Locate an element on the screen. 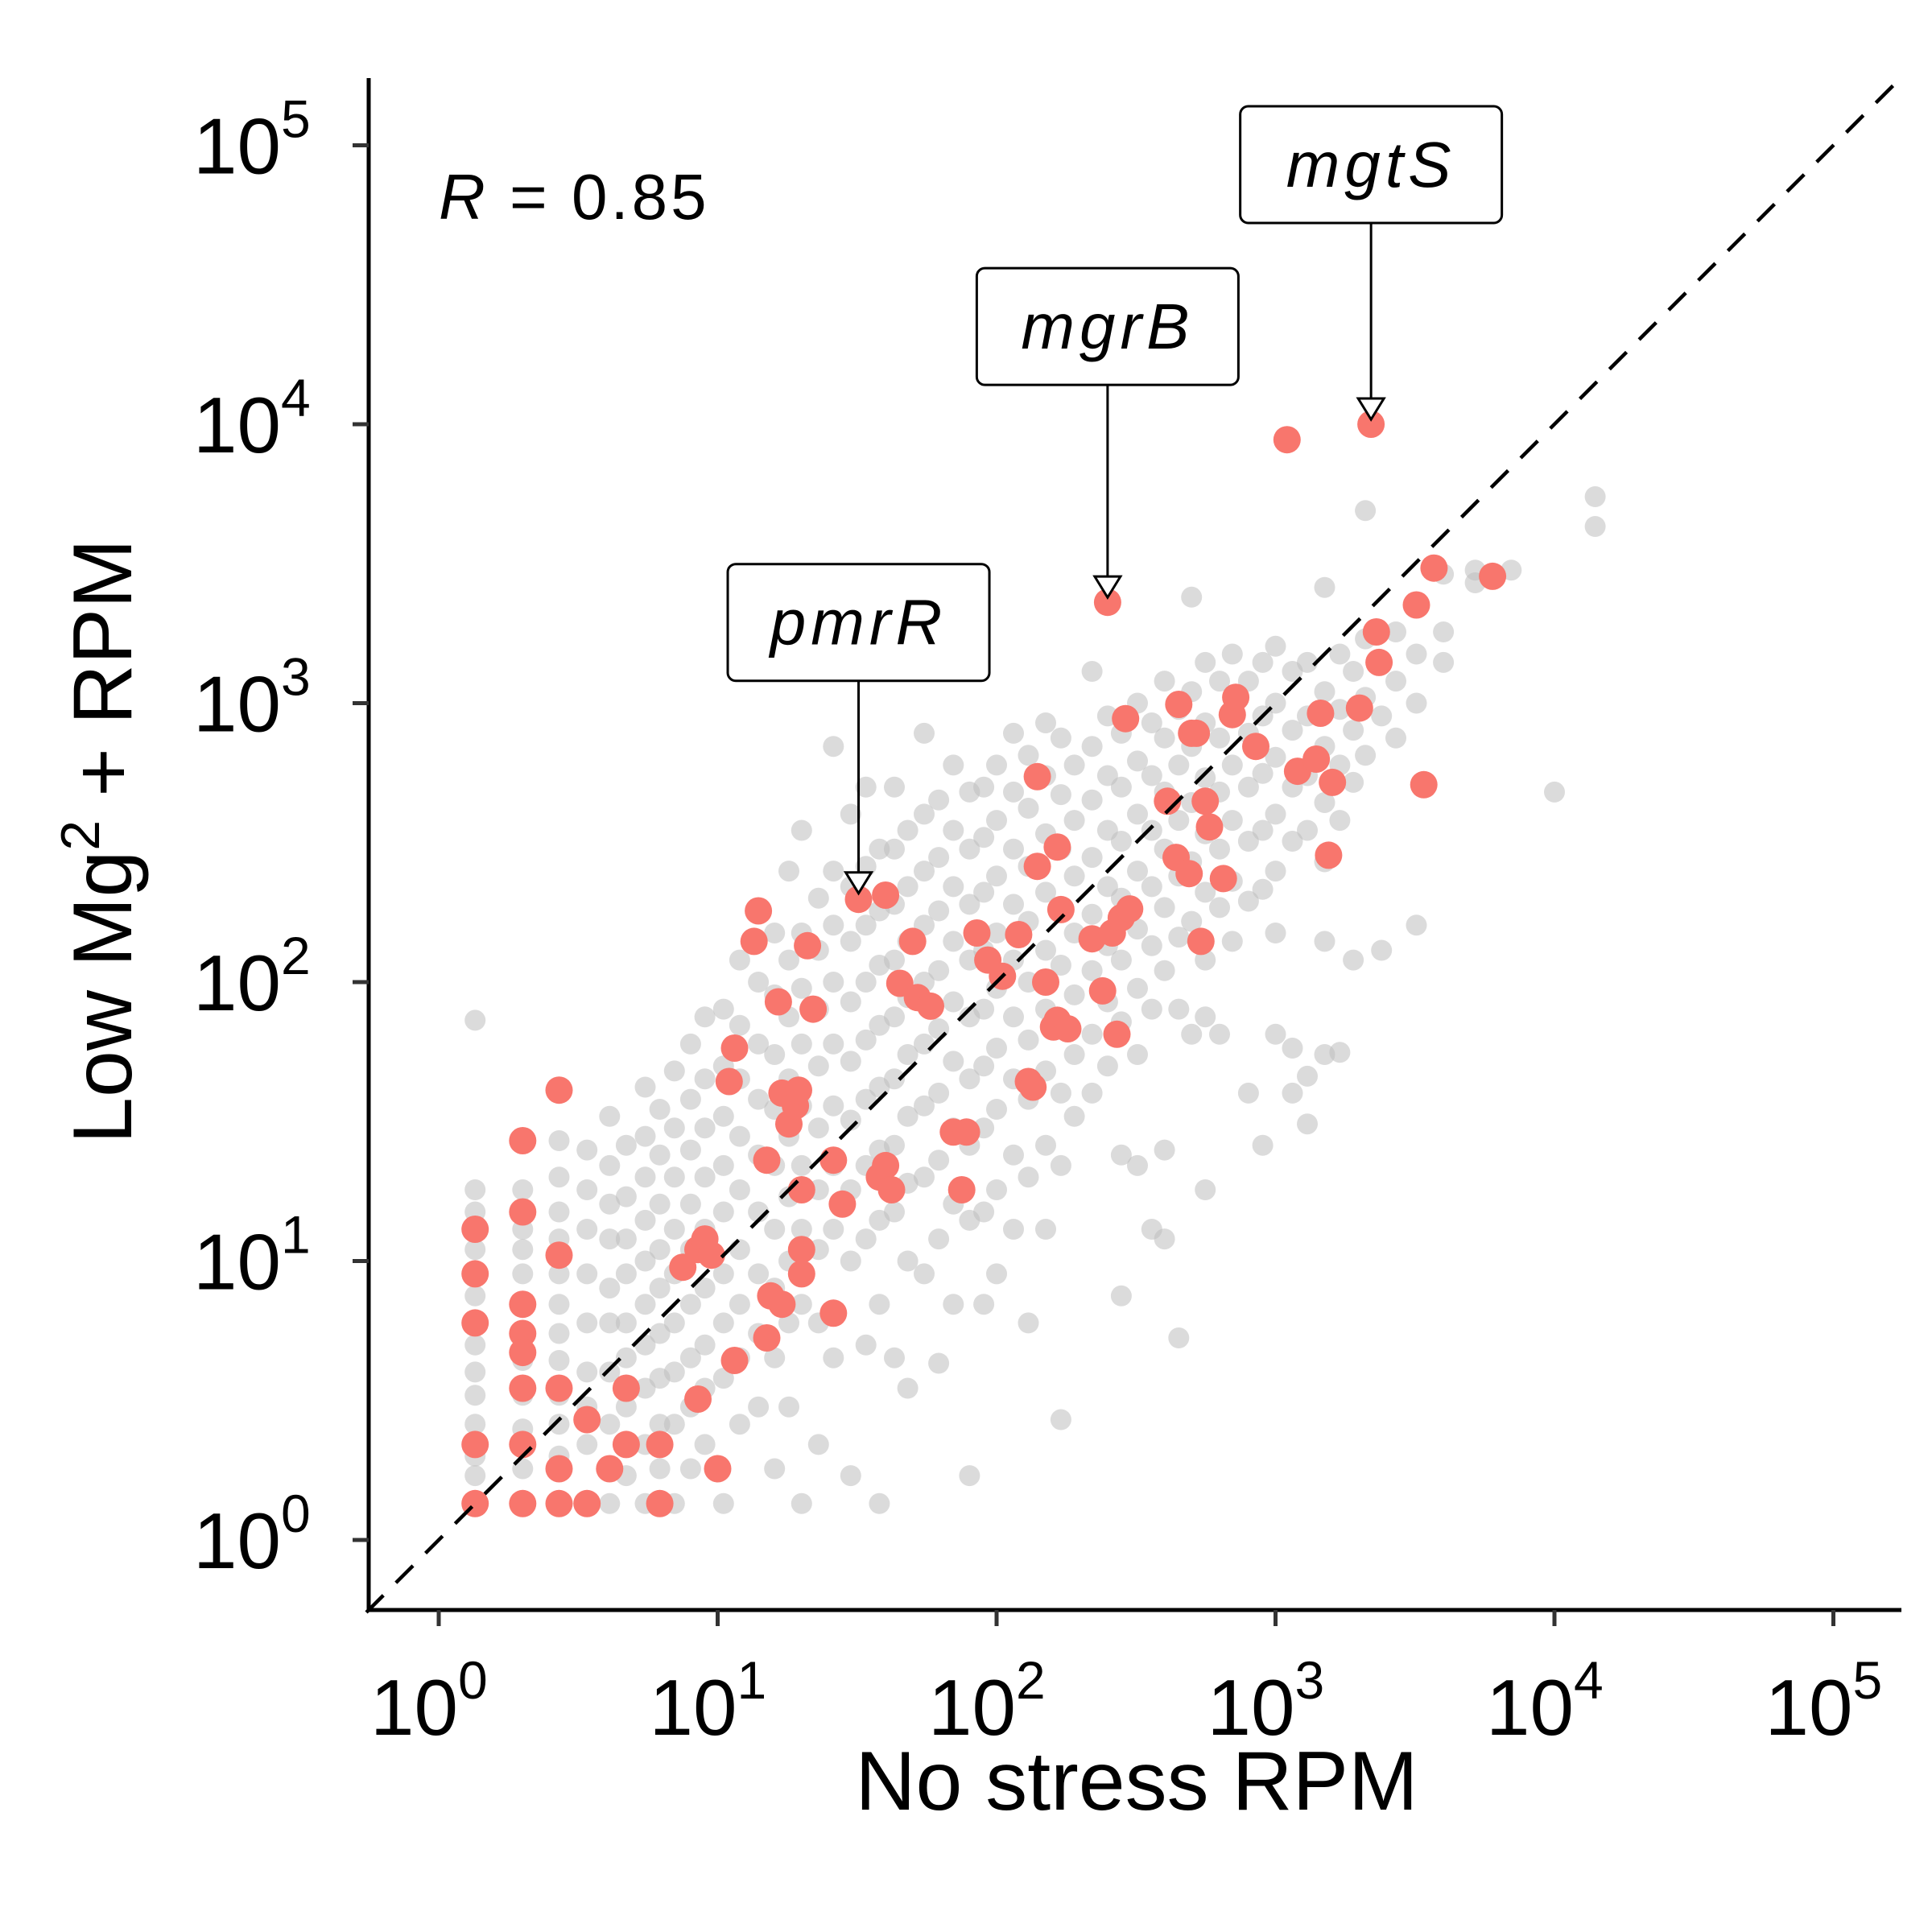 Image resolution: width=1932 pixels, height=1932 pixels. y-tick-label: 10⁴ is located at coordinates (252, 418).